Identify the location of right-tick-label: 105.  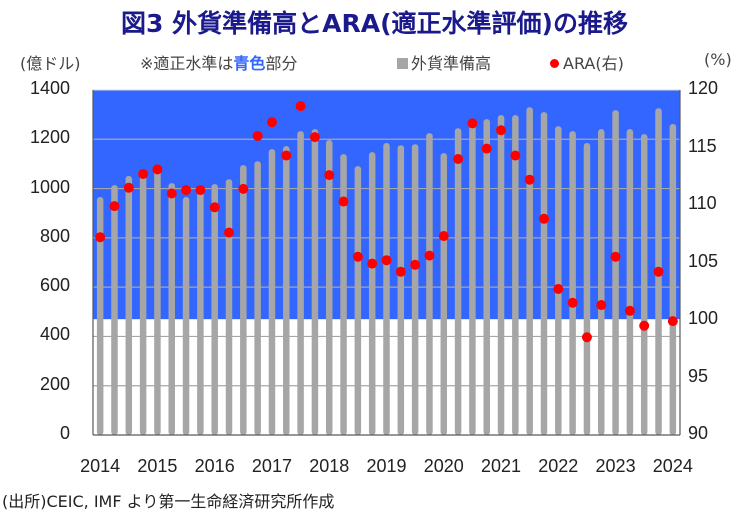
(703, 260).